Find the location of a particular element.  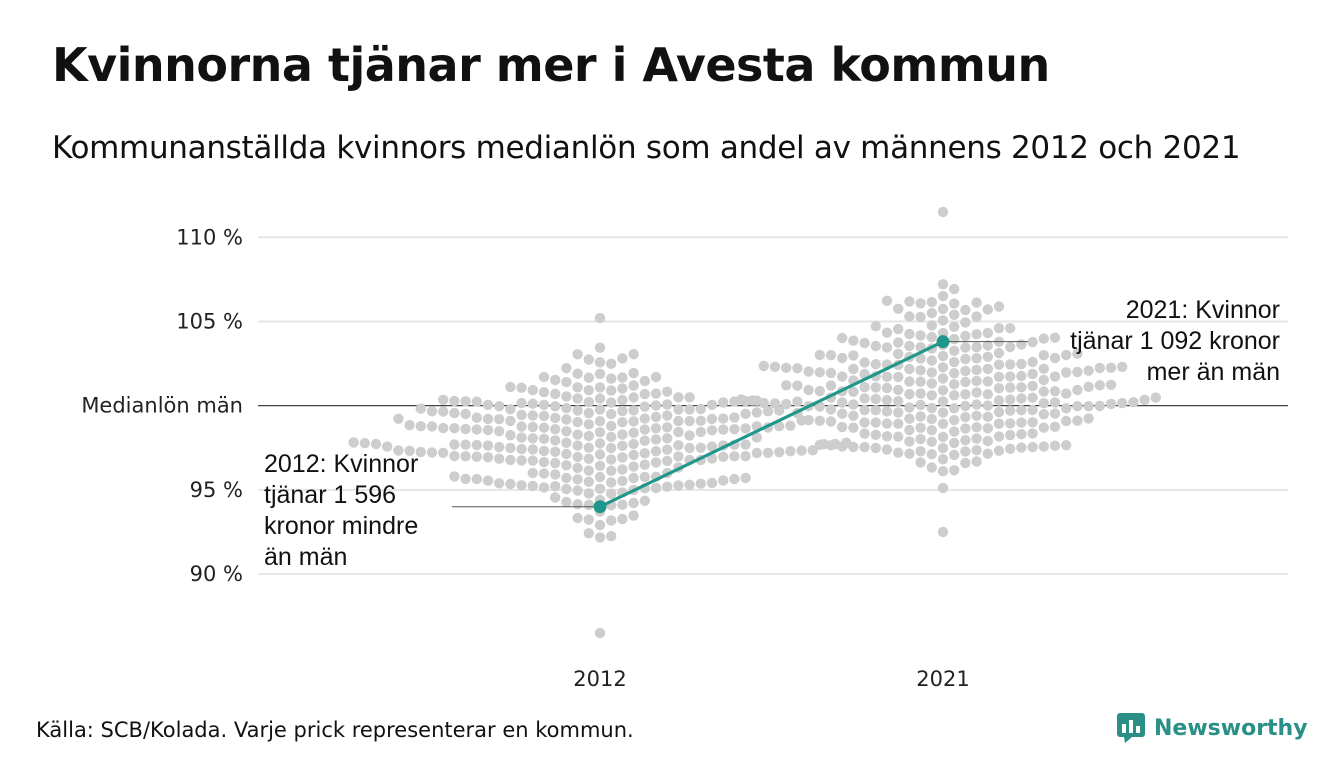

highlight-line is located at coordinates (771, 424).